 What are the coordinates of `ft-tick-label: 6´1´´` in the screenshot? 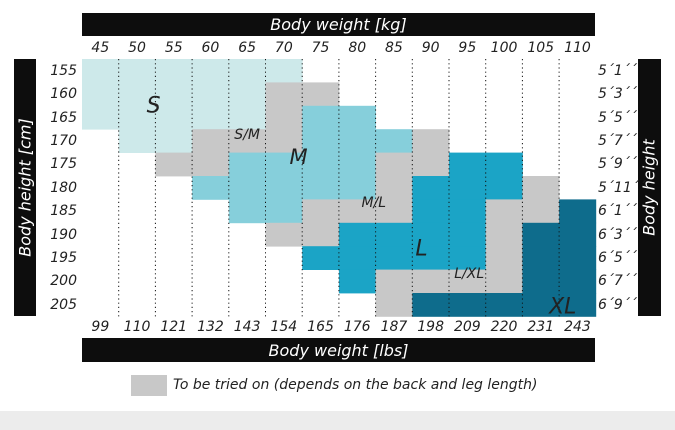 It's located at (617, 211).